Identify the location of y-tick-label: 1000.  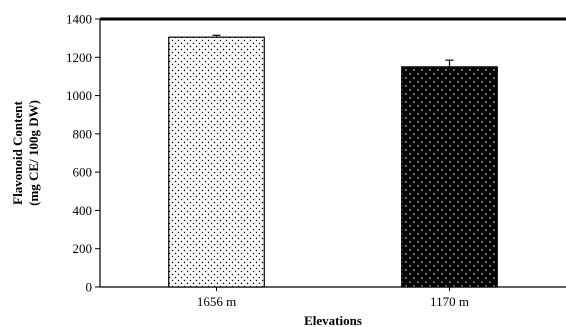
(79, 95).